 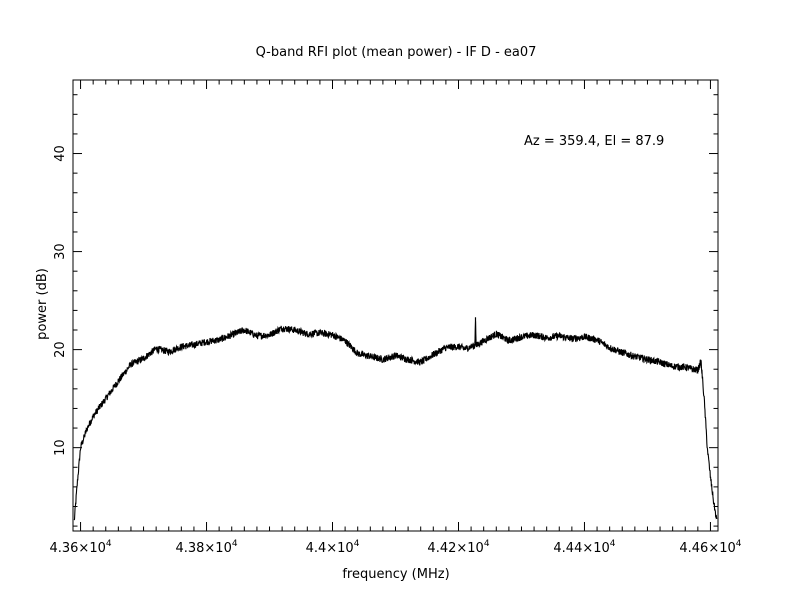 What do you see at coordinates (60, 349) in the screenshot?
I see `y-tick-label: 20` at bounding box center [60, 349].